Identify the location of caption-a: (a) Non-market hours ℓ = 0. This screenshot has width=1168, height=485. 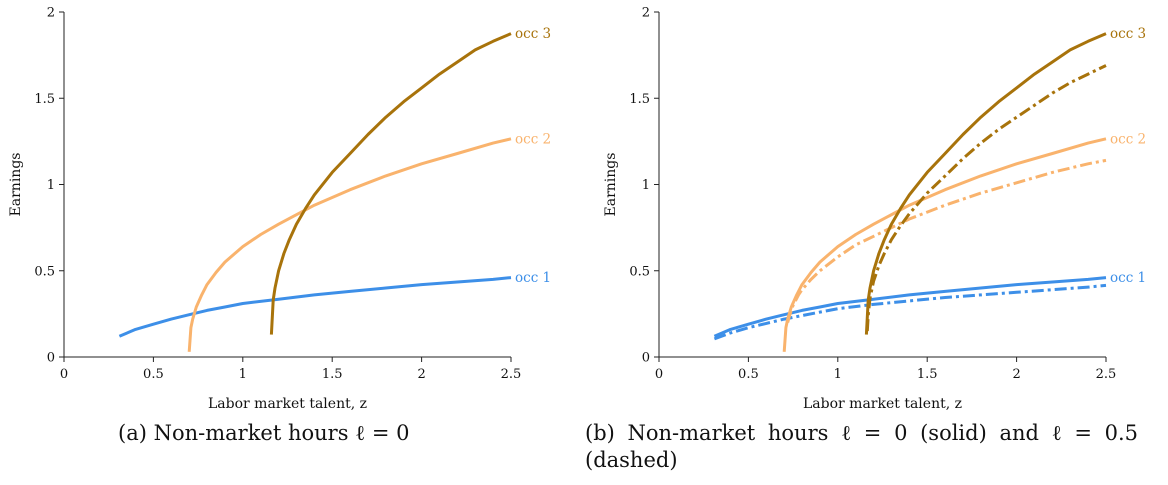
(264, 433).